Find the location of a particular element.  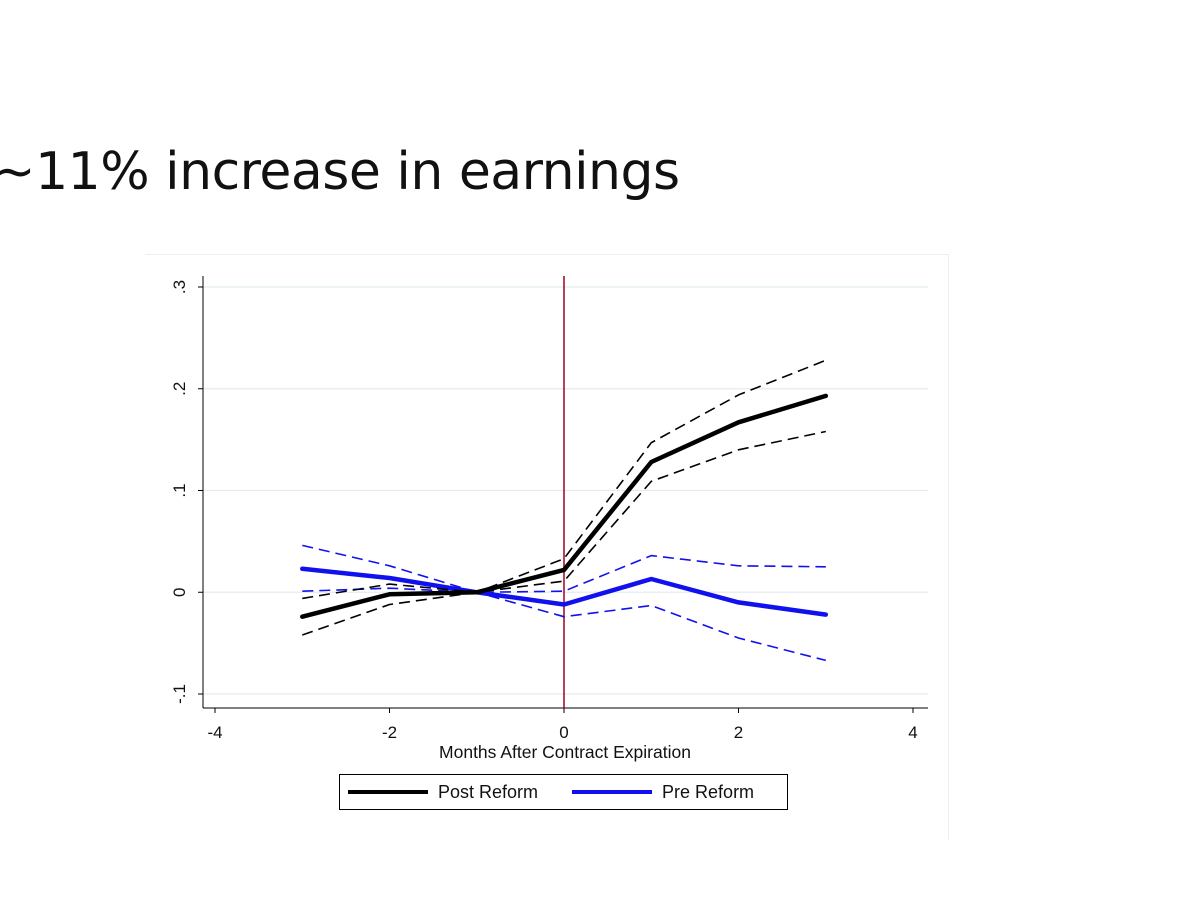

series-line-post-reform is located at coordinates (564, 506).